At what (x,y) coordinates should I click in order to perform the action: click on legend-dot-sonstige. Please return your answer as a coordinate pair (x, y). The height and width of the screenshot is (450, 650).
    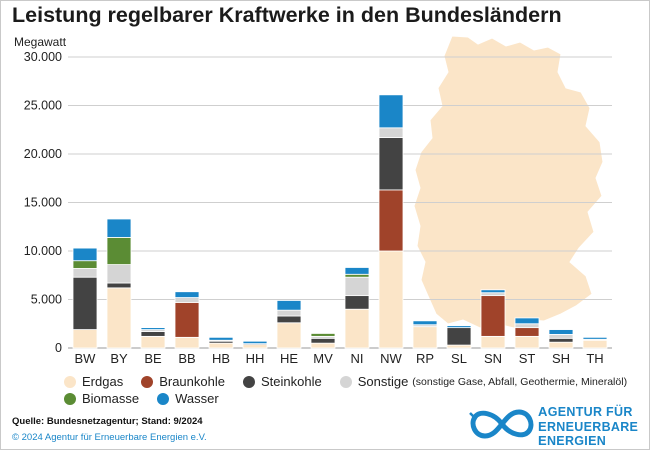
    Looking at the image, I should click on (345, 381).